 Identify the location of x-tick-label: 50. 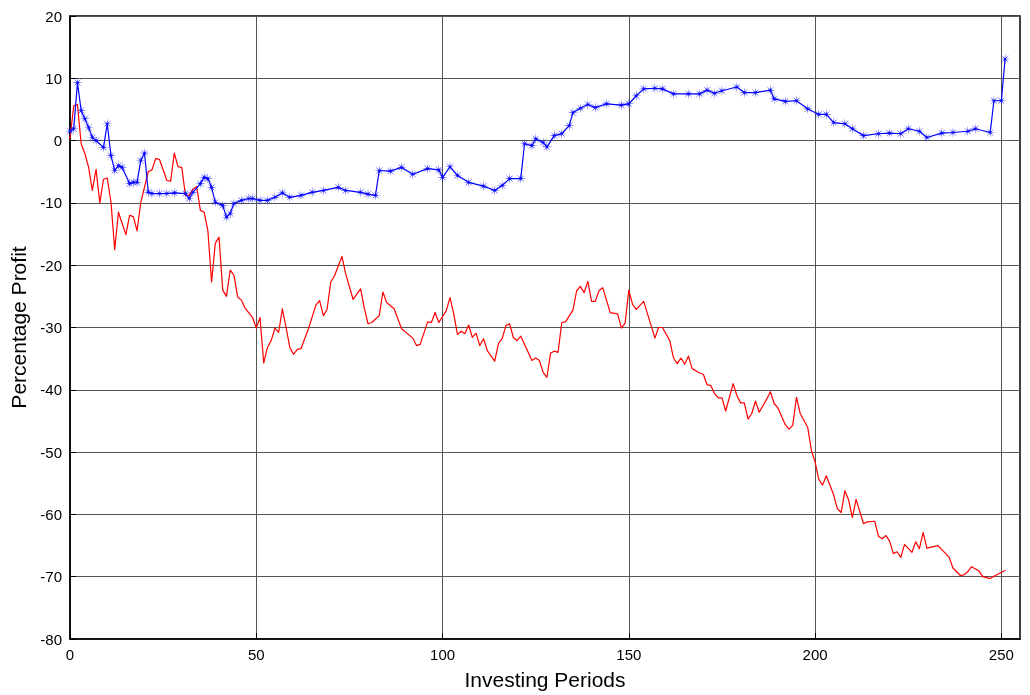
(256, 654).